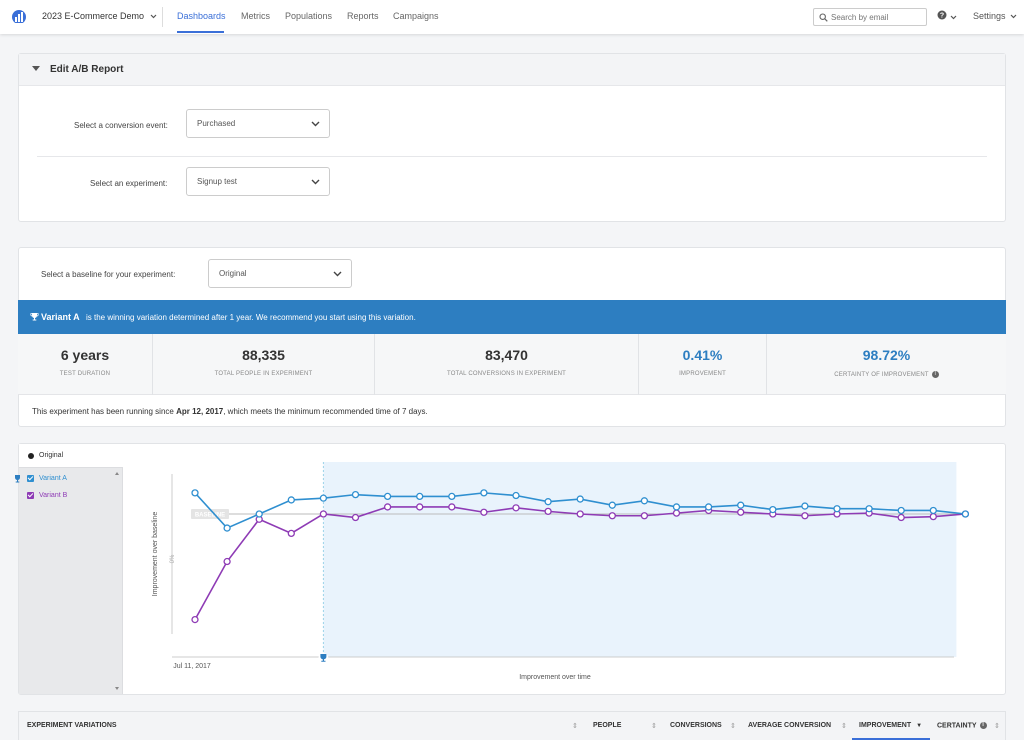  What do you see at coordinates (173, 558) in the screenshot?
I see `y-tick-label: 0%` at bounding box center [173, 558].